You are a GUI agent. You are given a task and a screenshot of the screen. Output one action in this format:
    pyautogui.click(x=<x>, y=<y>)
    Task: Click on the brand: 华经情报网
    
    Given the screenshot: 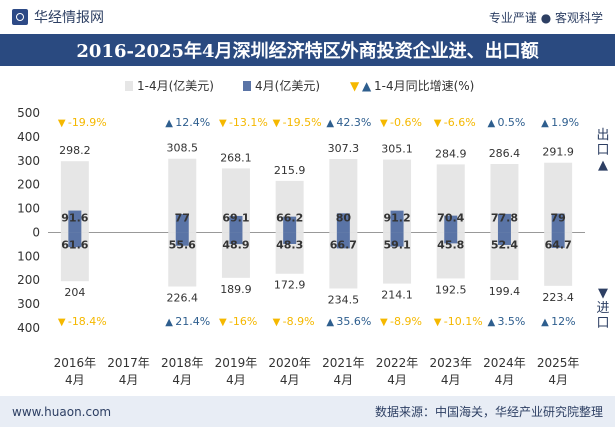 What is the action you would take?
    pyautogui.click(x=58, y=17)
    